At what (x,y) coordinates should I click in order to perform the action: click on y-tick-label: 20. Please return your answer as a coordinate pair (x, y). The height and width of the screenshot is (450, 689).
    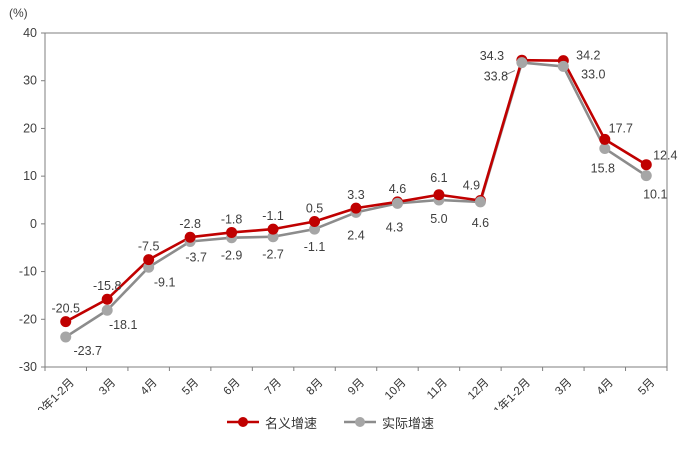
    Looking at the image, I should click on (30, 128).